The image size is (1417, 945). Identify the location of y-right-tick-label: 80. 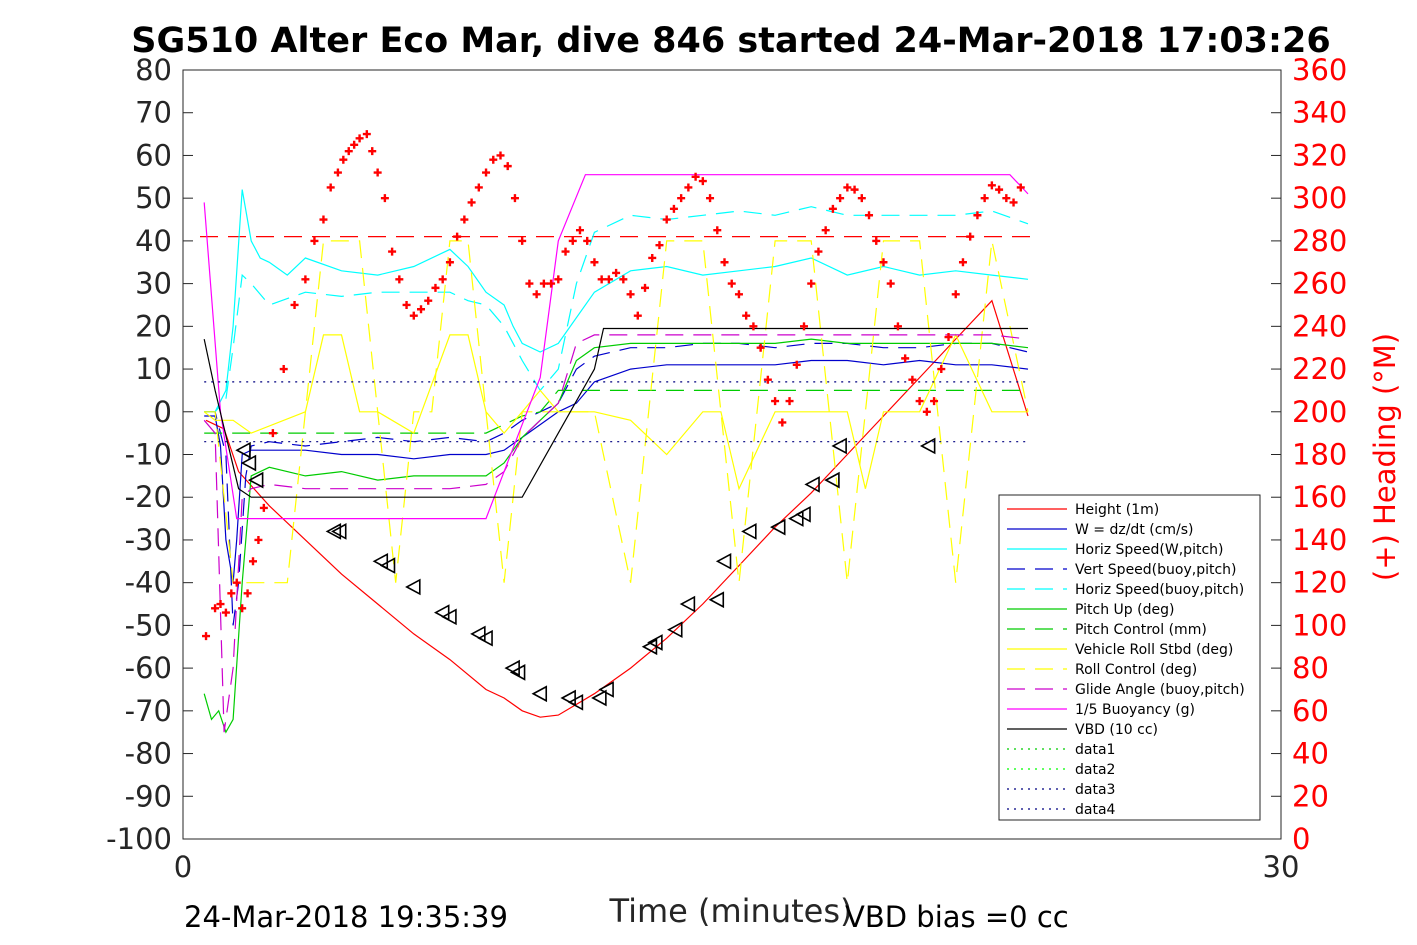
(1310, 668).